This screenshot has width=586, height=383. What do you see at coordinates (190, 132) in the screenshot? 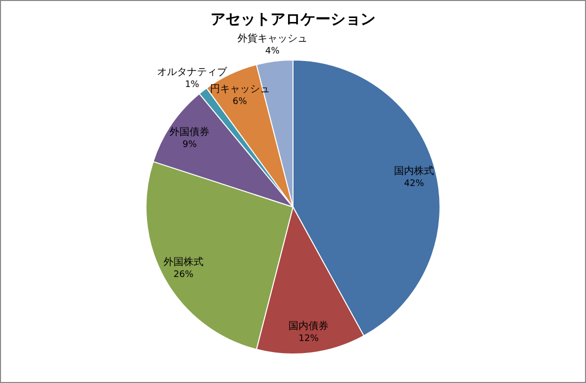
I see `slice-label: 外国債券` at bounding box center [190, 132].